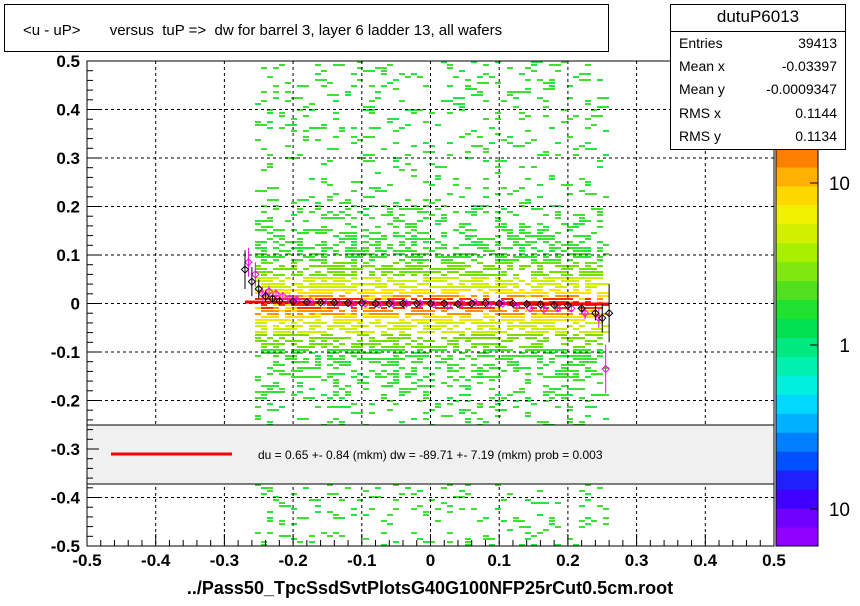 The image size is (860, 606). What do you see at coordinates (774, 560) in the screenshot?
I see `x-tick-label: 0.5` at bounding box center [774, 560].